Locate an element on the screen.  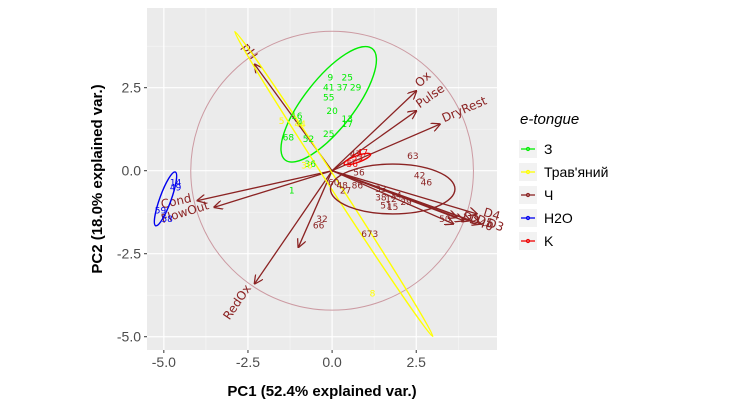
observation-label: 16 is located at coordinates (297, 117).